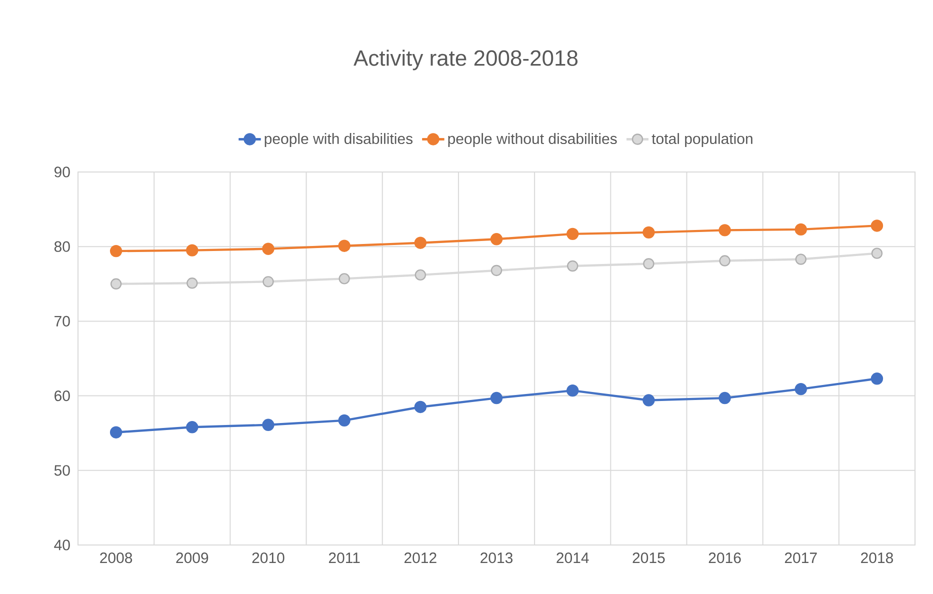  Describe the element at coordinates (724, 558) in the screenshot. I see `x-tick-label: 2016` at that location.